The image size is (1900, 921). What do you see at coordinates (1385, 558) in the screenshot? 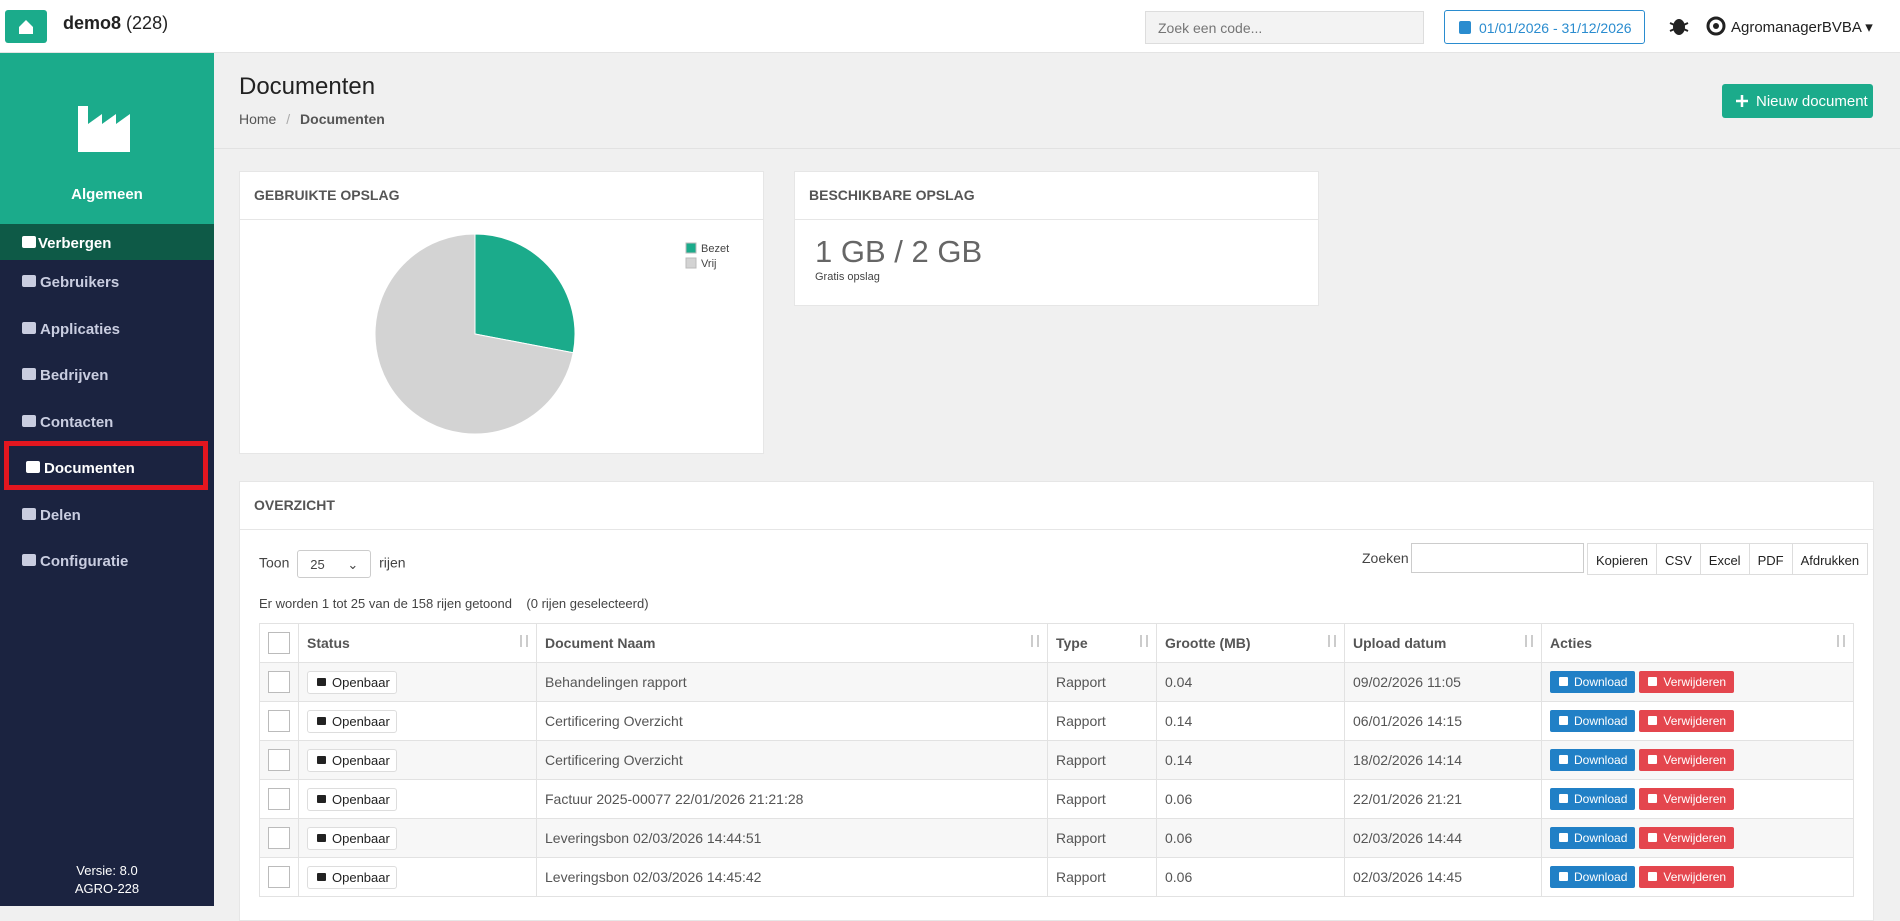
I see `search-label: Zoeken` at bounding box center [1385, 558].